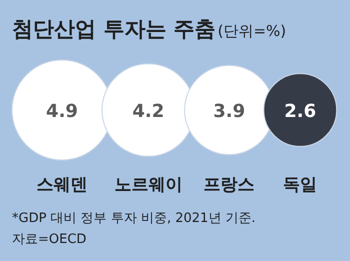 The image size is (350, 261). Describe the element at coordinates (252, 31) in the screenshot. I see `text: (단위=%)` at that location.